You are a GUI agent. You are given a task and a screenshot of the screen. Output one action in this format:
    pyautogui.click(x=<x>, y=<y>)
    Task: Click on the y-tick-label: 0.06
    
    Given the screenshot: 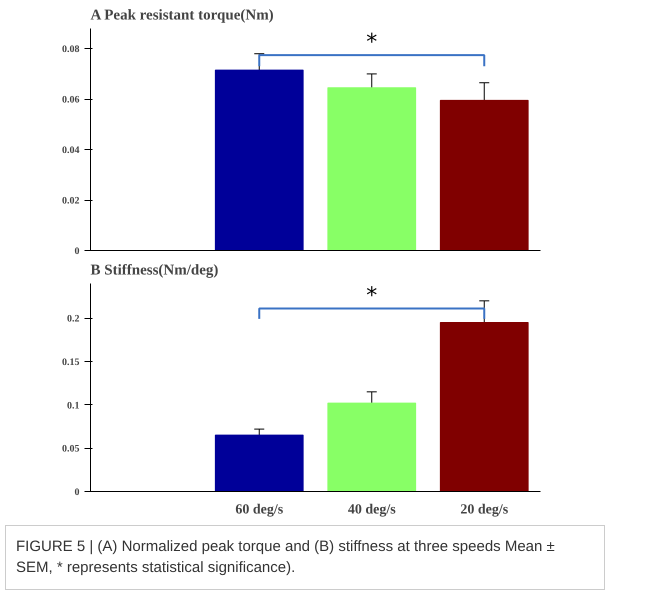 What is the action you would take?
    pyautogui.click(x=71, y=100)
    